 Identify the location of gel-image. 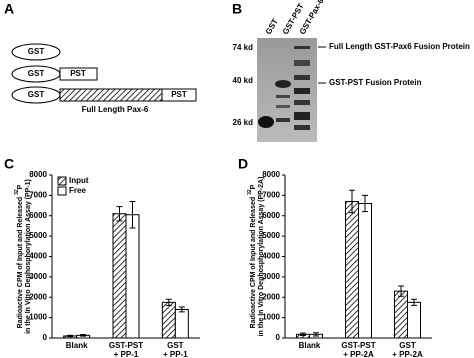
(291, 90).